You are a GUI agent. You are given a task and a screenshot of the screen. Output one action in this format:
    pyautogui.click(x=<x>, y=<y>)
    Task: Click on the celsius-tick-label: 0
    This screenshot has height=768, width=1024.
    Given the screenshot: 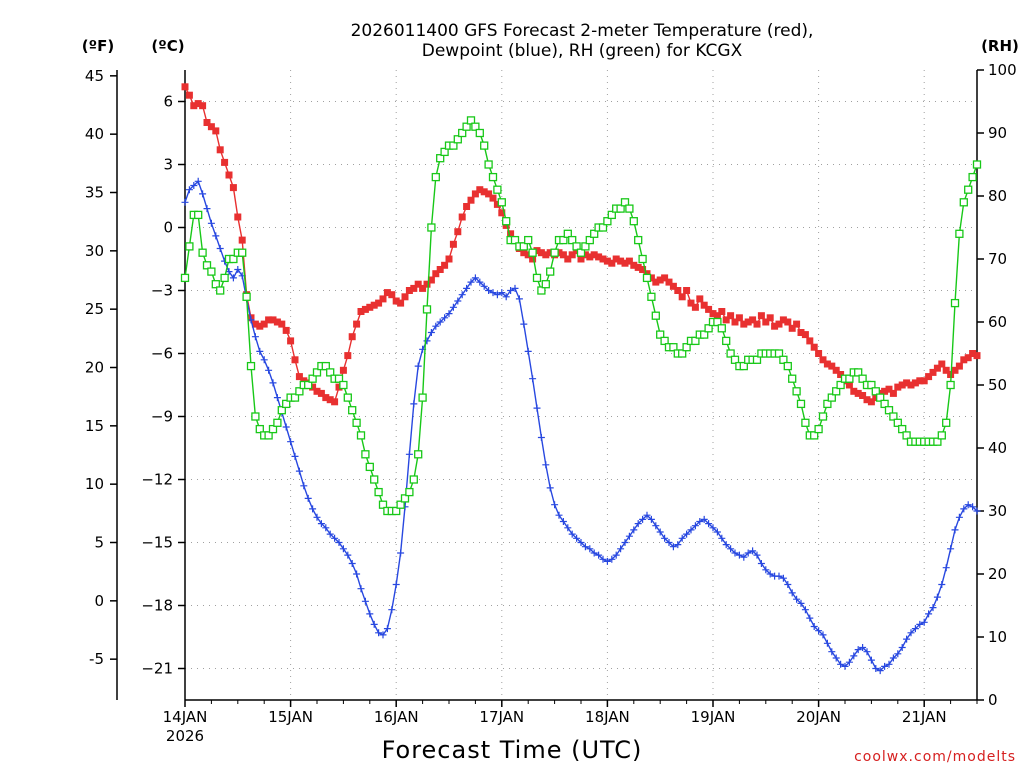 What is the action you would take?
    pyautogui.click(x=168, y=228)
    